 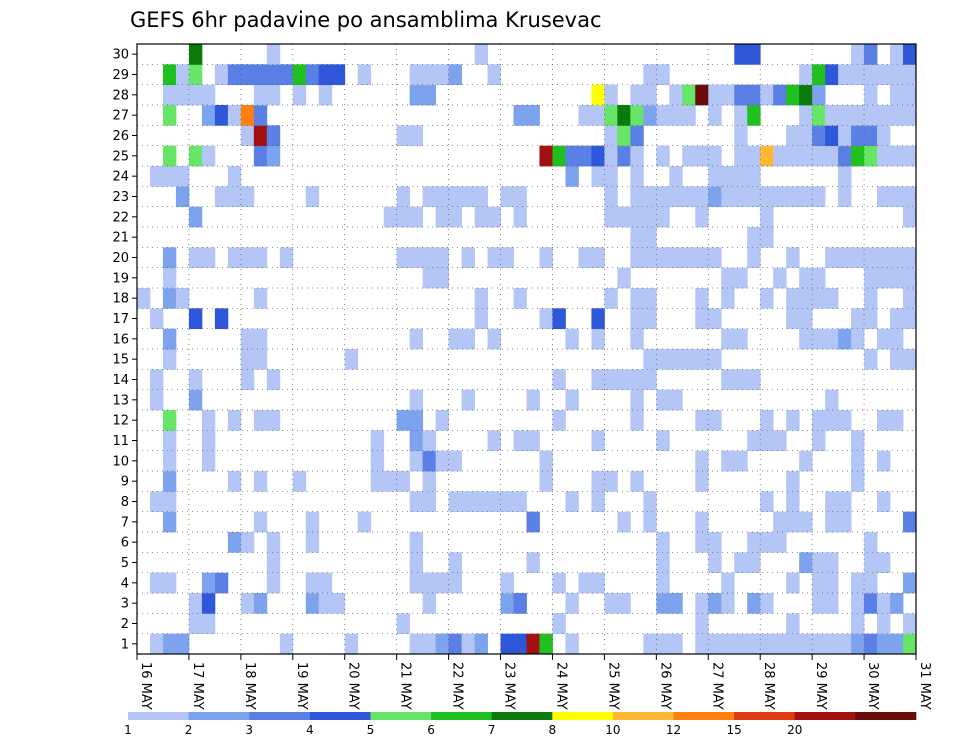 I want to click on colorbar-label: 15, so click(x=734, y=730).